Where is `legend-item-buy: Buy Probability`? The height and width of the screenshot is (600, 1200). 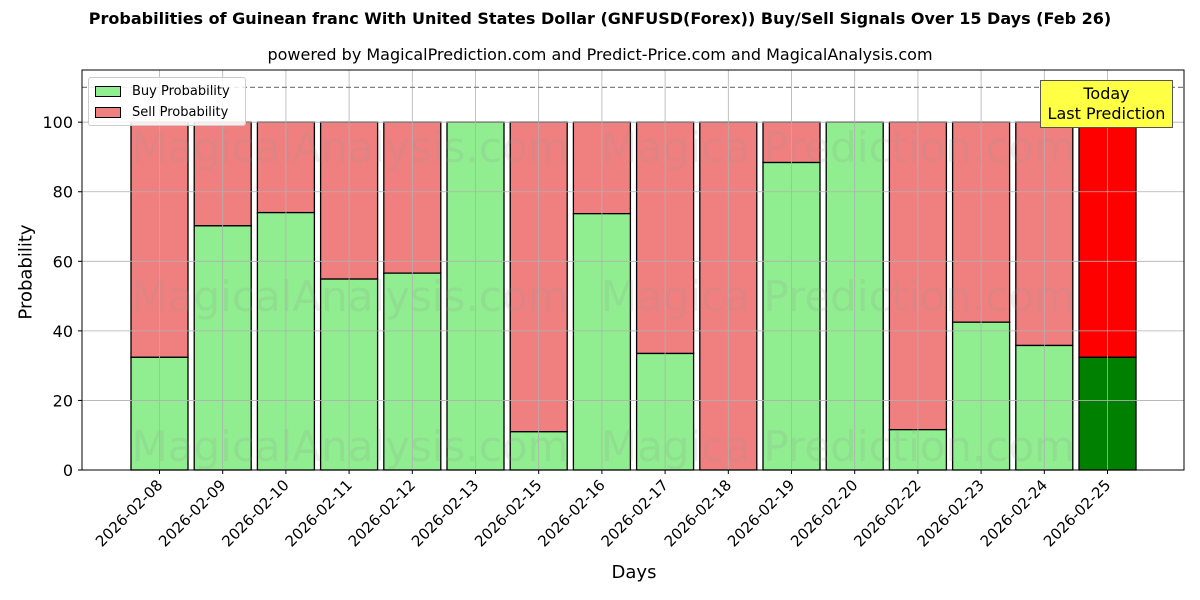 legend-item-buy: Buy Probability is located at coordinates (162, 91).